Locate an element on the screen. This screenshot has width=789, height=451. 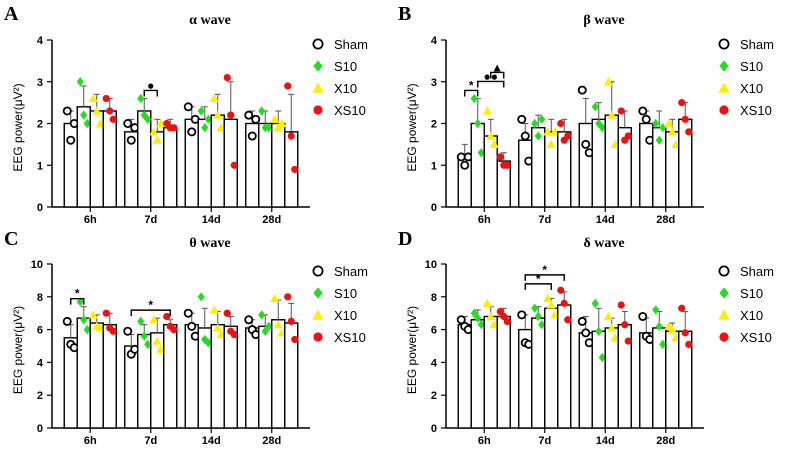
y-tick-label: 1 is located at coordinates (434, 166).